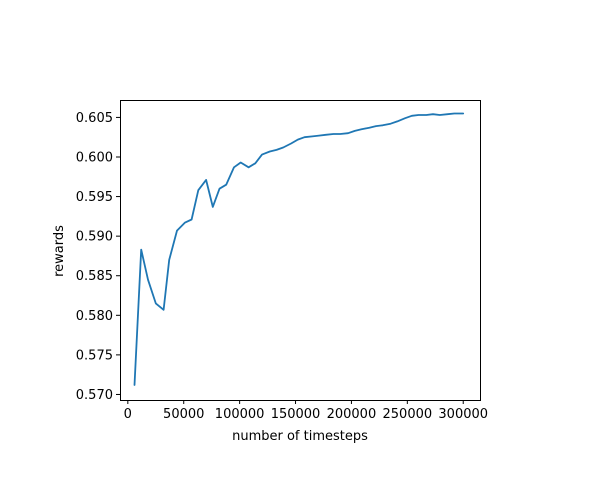  I want to click on x-tick-label: 50000, so click(183, 414).